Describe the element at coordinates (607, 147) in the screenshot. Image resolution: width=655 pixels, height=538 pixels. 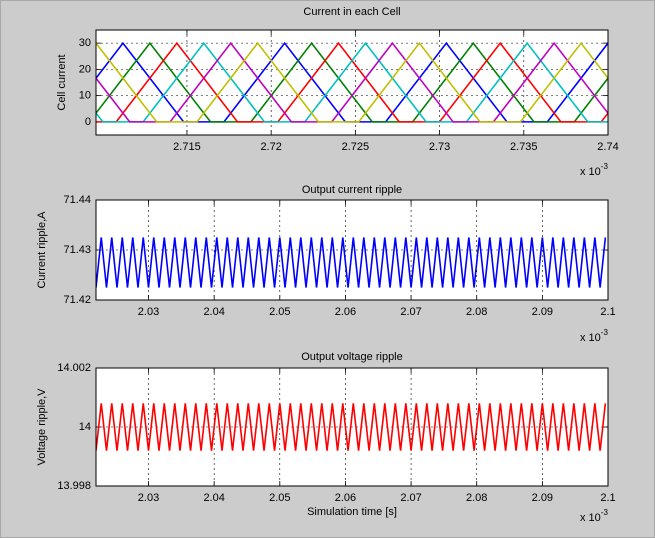
I see `x-tick-label: 2.74` at that location.